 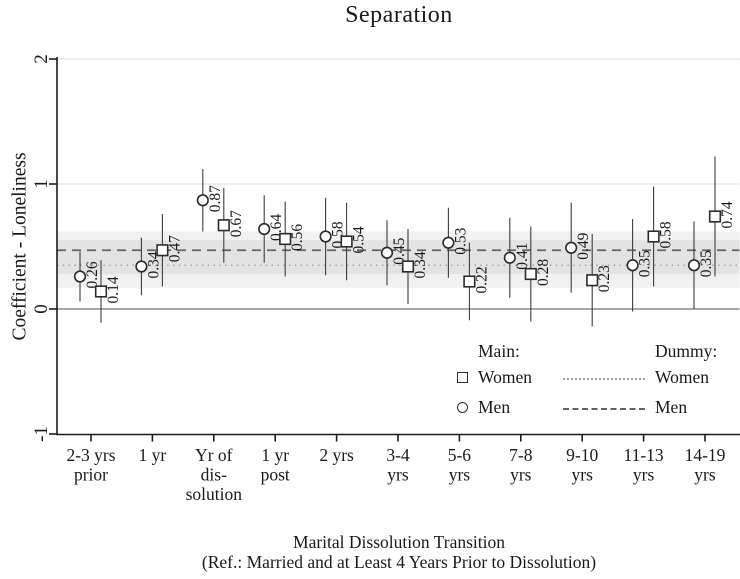 What do you see at coordinates (686, 351) in the screenshot?
I see `legend-dummy-header: Dummy:` at bounding box center [686, 351].